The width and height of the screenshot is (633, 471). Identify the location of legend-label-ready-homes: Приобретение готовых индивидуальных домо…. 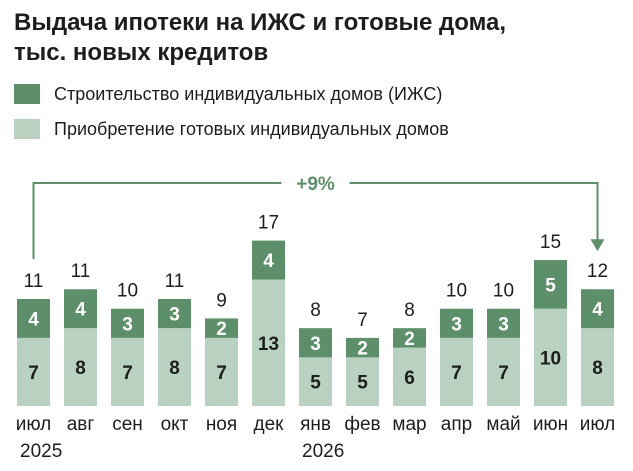
(251, 129).